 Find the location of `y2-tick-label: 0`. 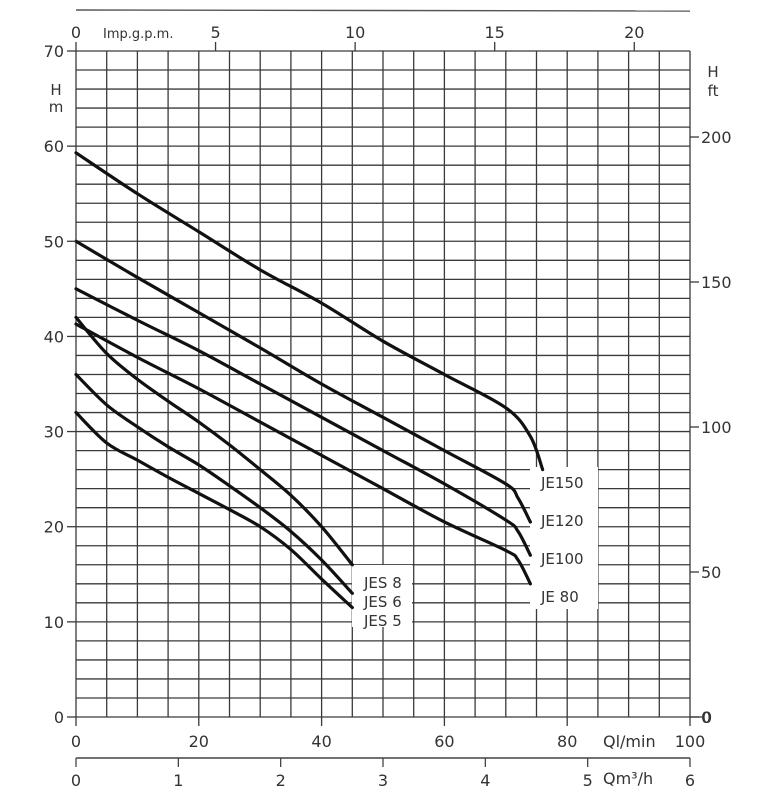

y2-tick-label: 0 is located at coordinates (706, 717).